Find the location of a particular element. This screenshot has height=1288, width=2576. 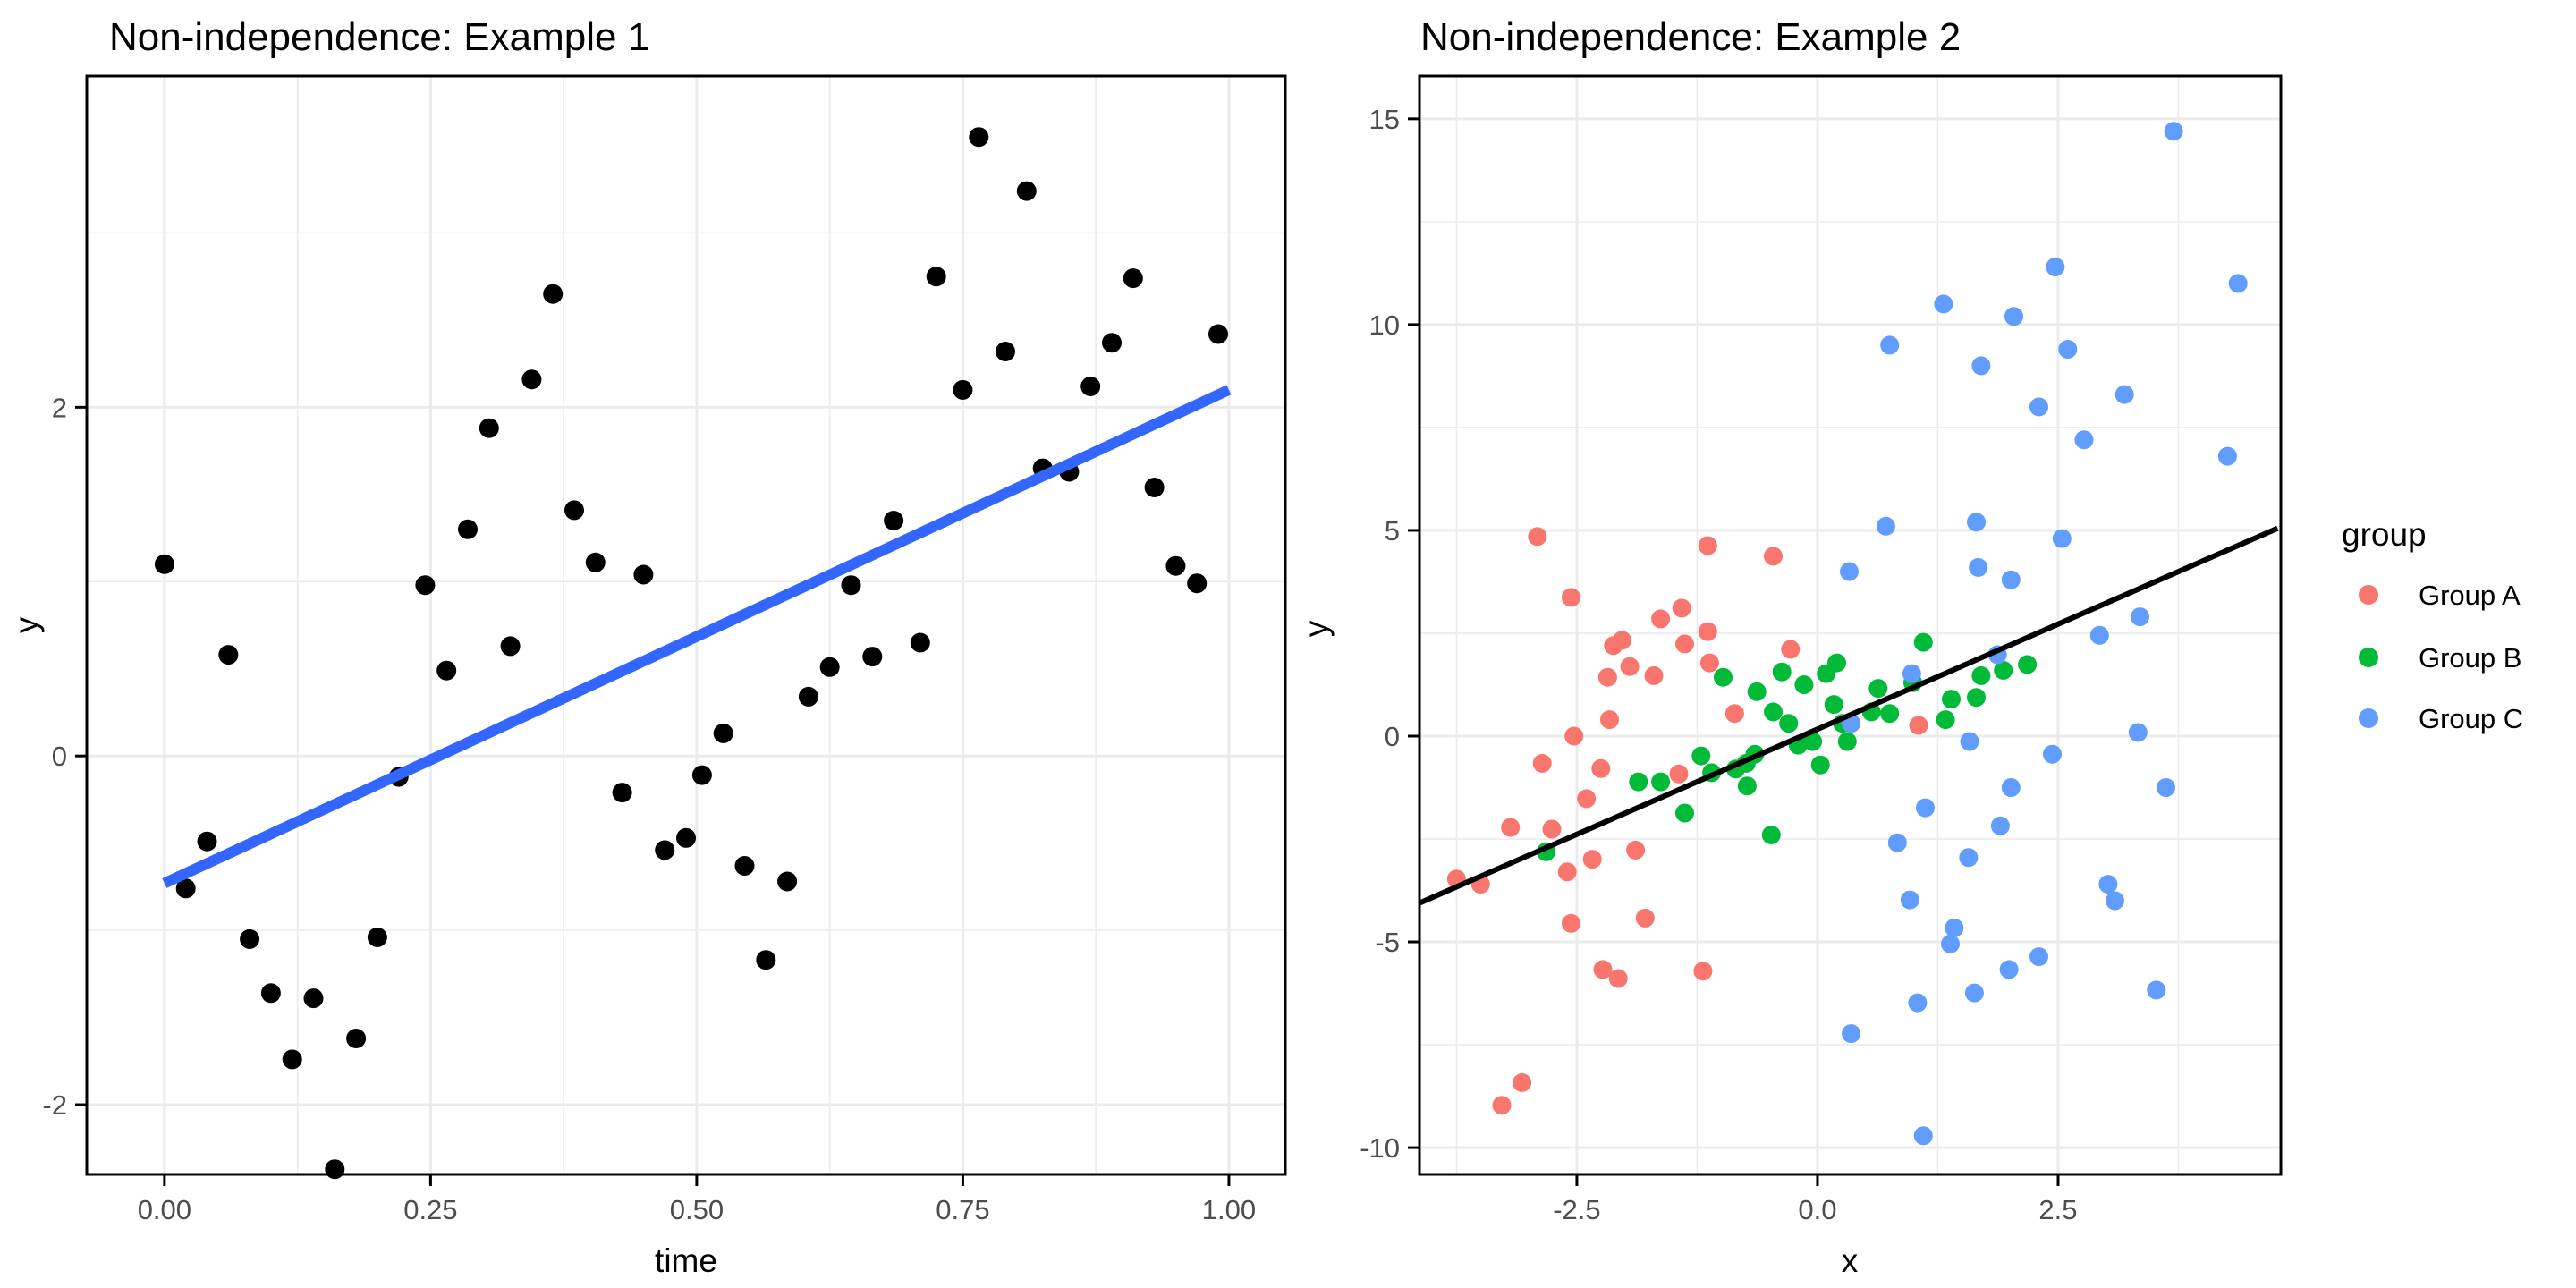

y-axis-title-right: y is located at coordinates (1316, 628).